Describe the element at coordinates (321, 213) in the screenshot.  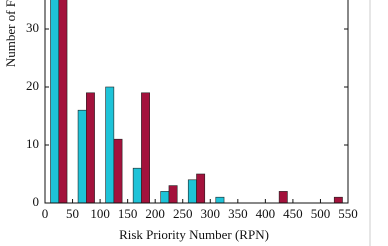
I see `x-tick-label: 500` at that location.